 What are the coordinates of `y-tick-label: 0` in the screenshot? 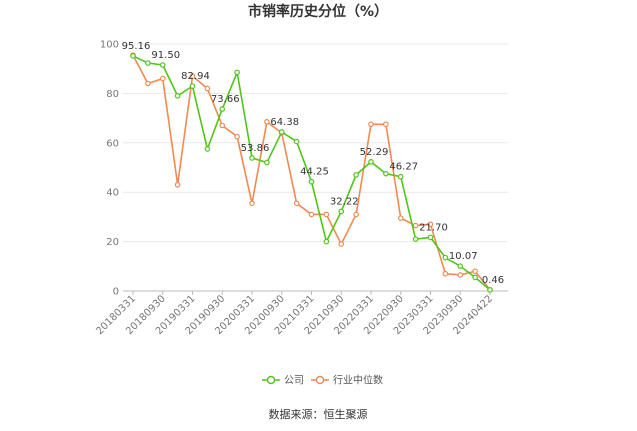 It's located at (116, 292).